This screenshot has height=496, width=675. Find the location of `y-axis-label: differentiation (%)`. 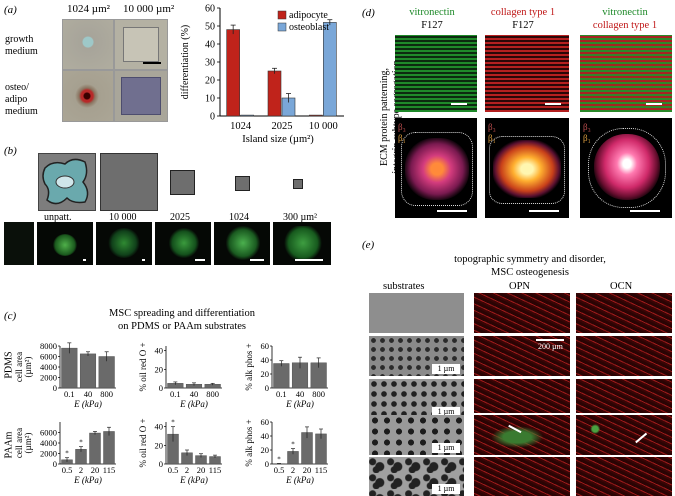

y-axis-label: differentiation (%) is located at coordinates (185, 62).